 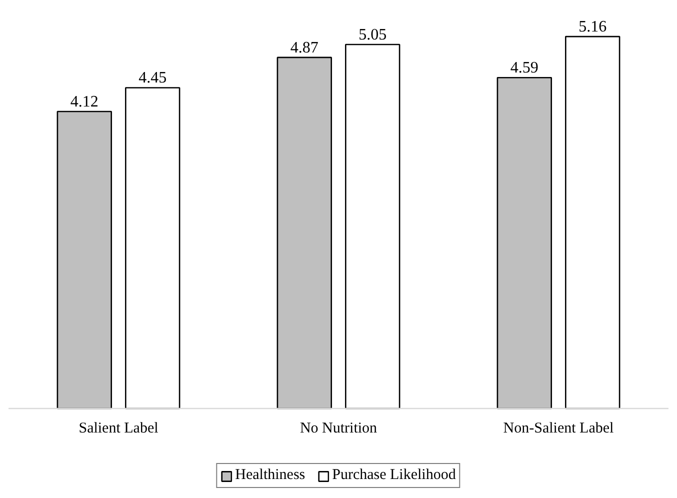 What do you see at coordinates (558, 428) in the screenshot?
I see `x-tick-label: Non-Salient Label` at bounding box center [558, 428].